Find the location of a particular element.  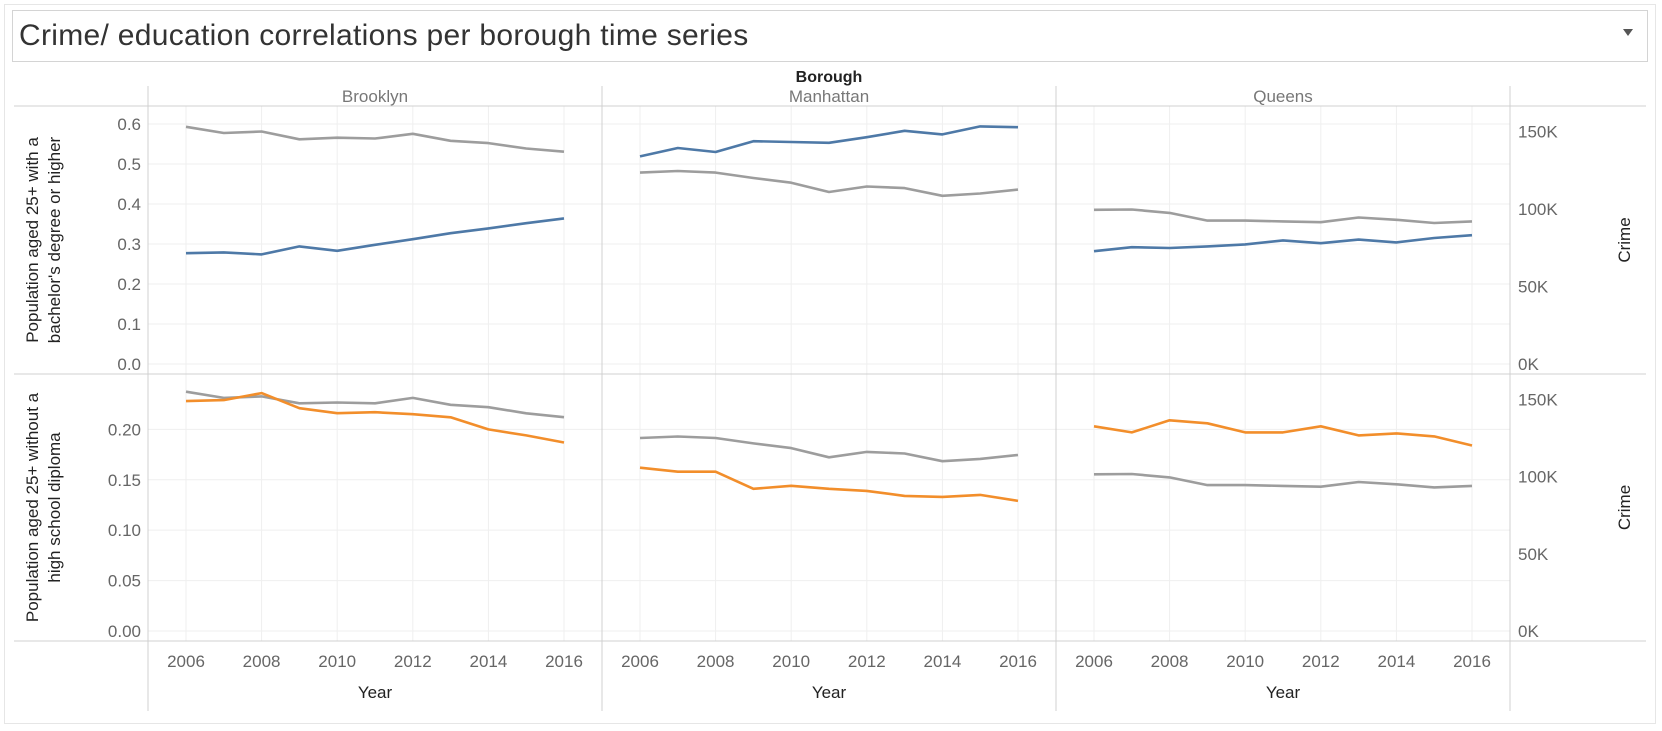

y-tick-label: 0.20 is located at coordinates (124, 429).